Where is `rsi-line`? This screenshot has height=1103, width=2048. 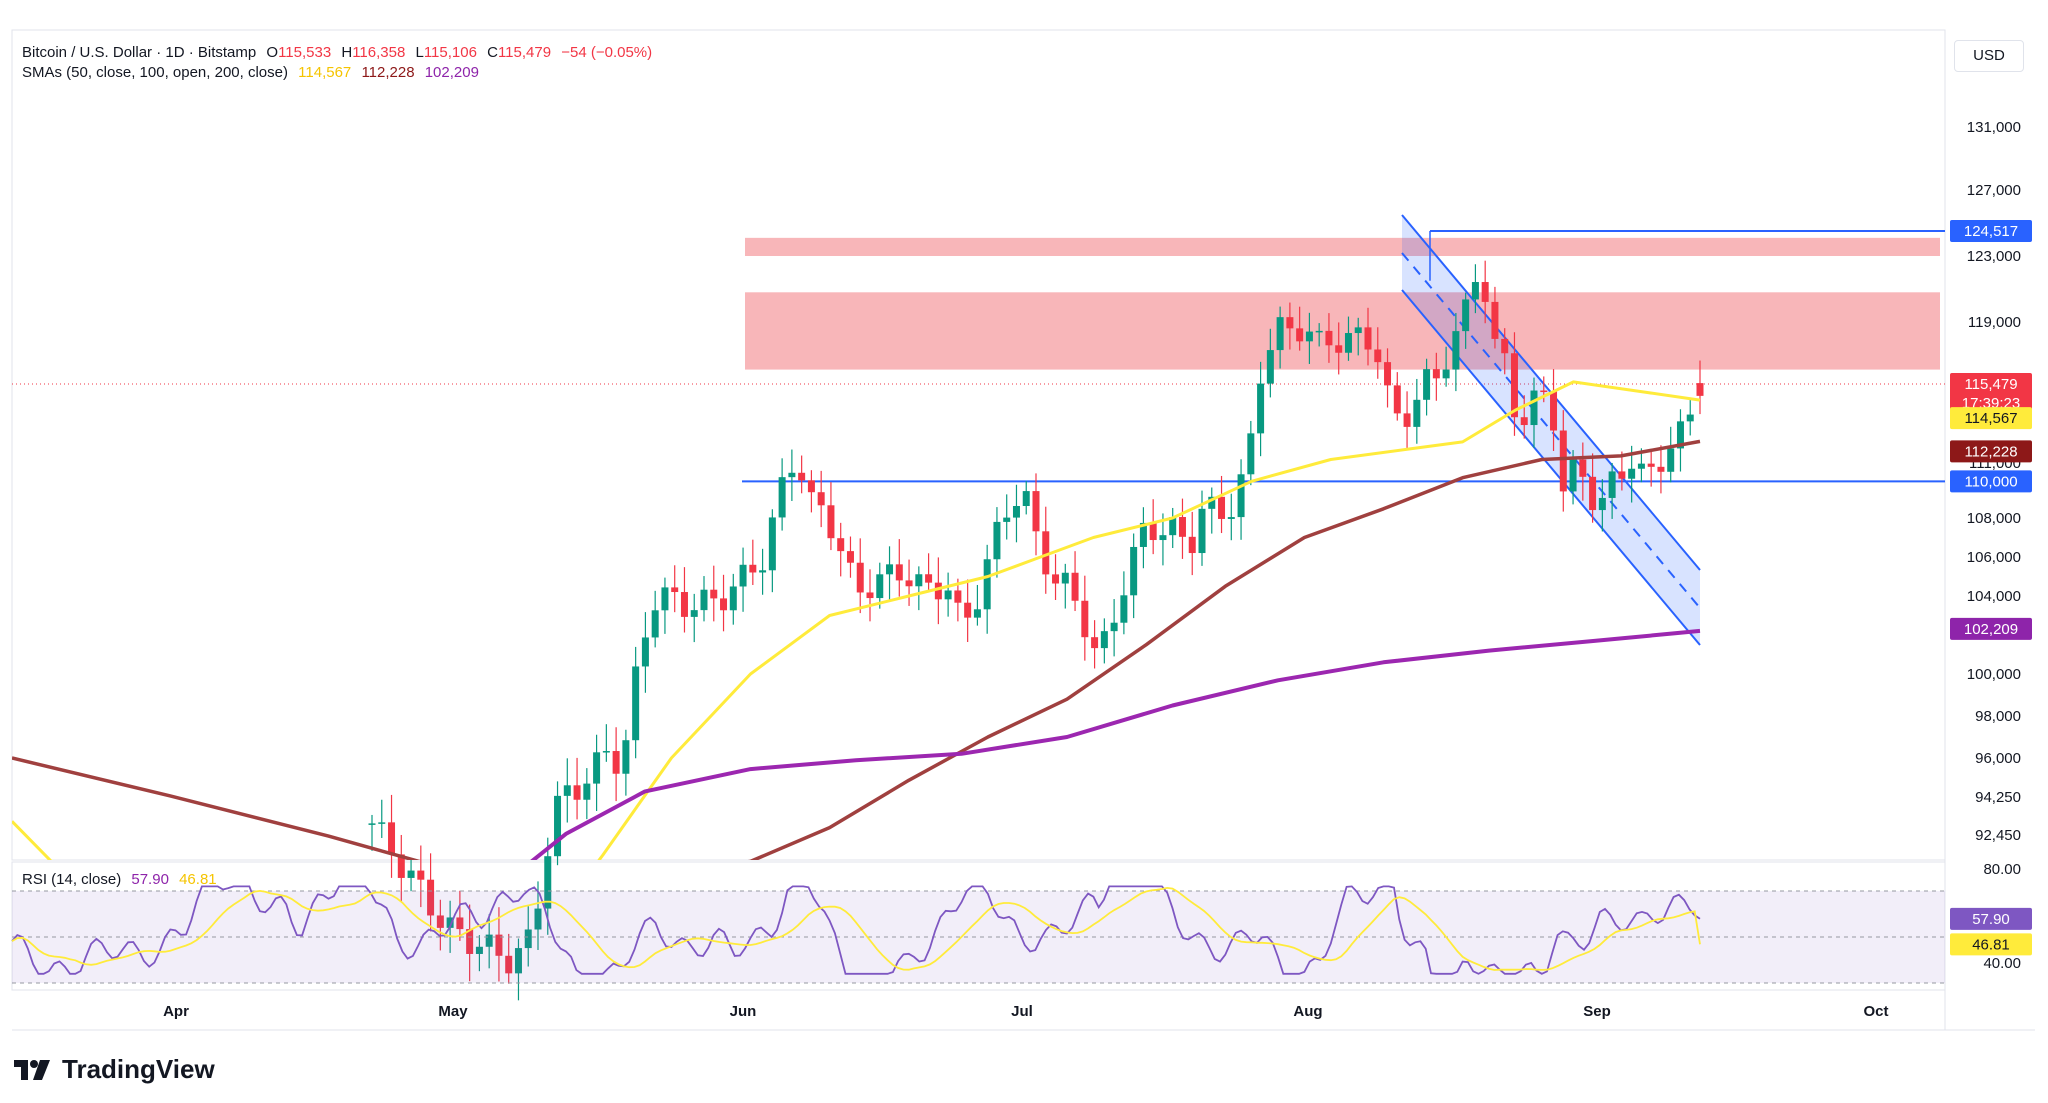
rsi-line is located at coordinates (856, 930).